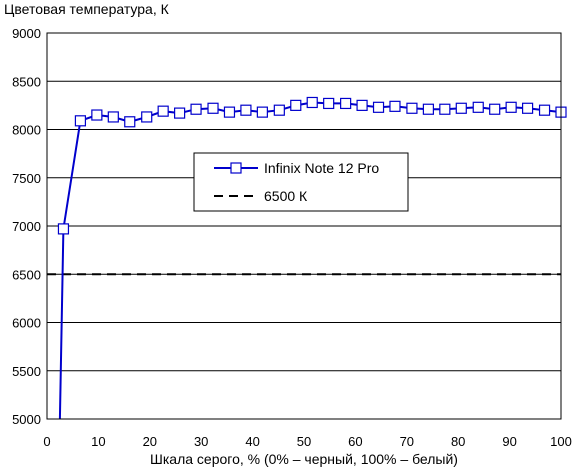 The height and width of the screenshot is (469, 574). What do you see at coordinates (561, 441) in the screenshot?
I see `x-tick-label-100: 100` at bounding box center [561, 441].